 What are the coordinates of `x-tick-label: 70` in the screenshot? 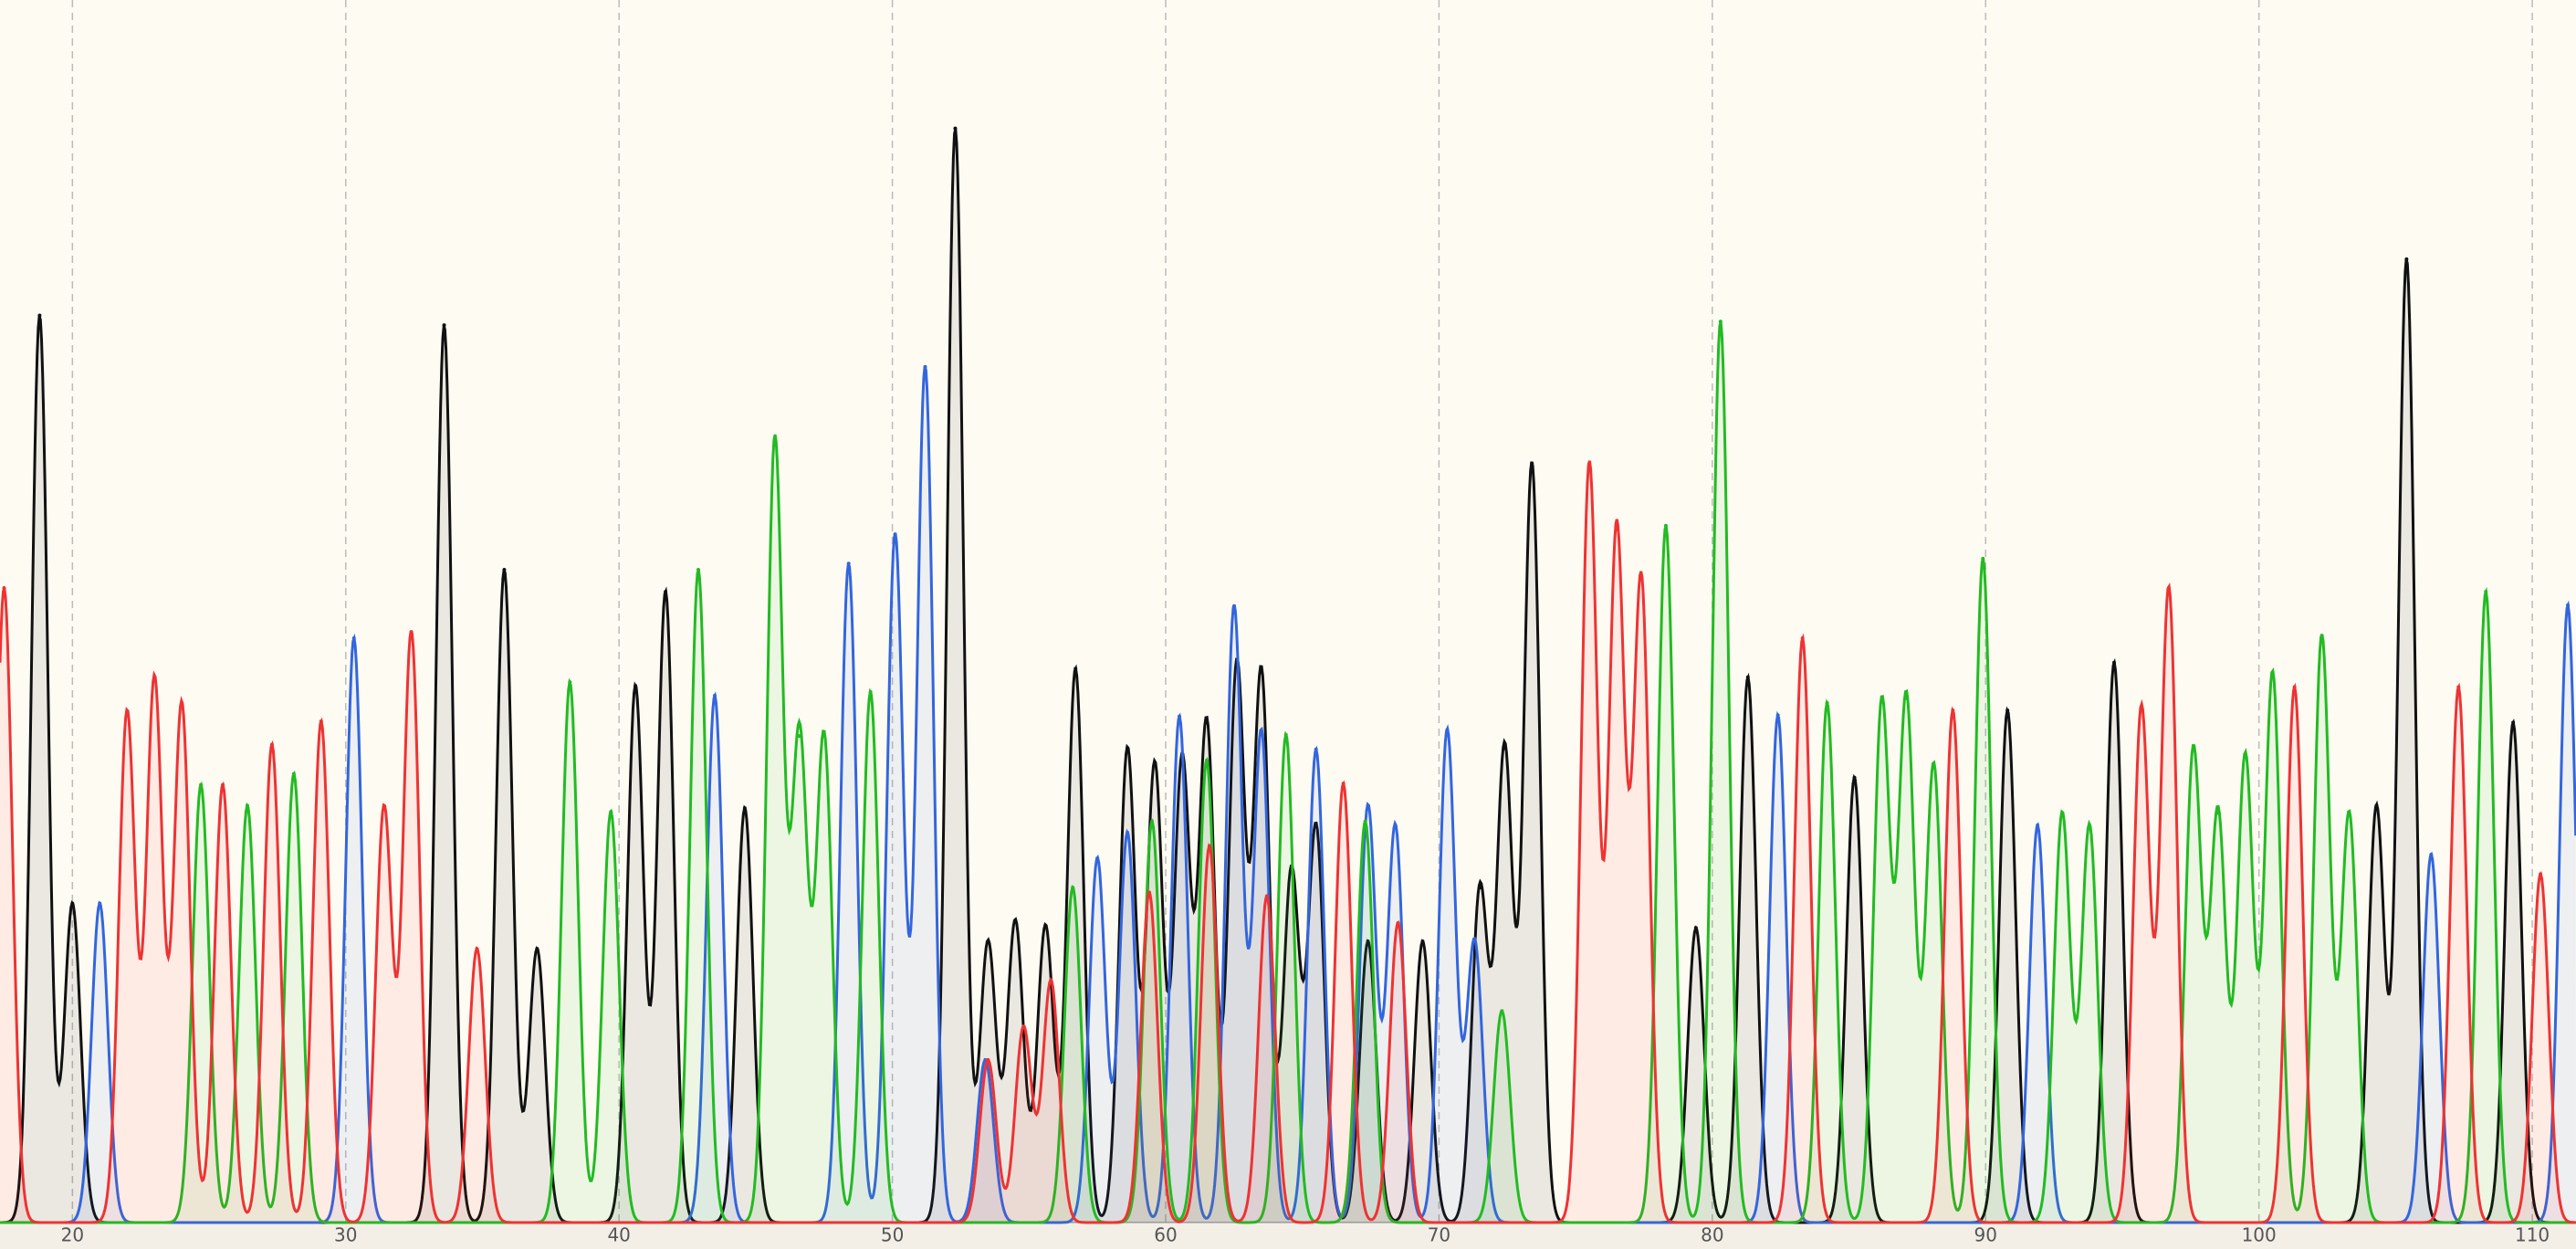 It's located at (1439, 1235).